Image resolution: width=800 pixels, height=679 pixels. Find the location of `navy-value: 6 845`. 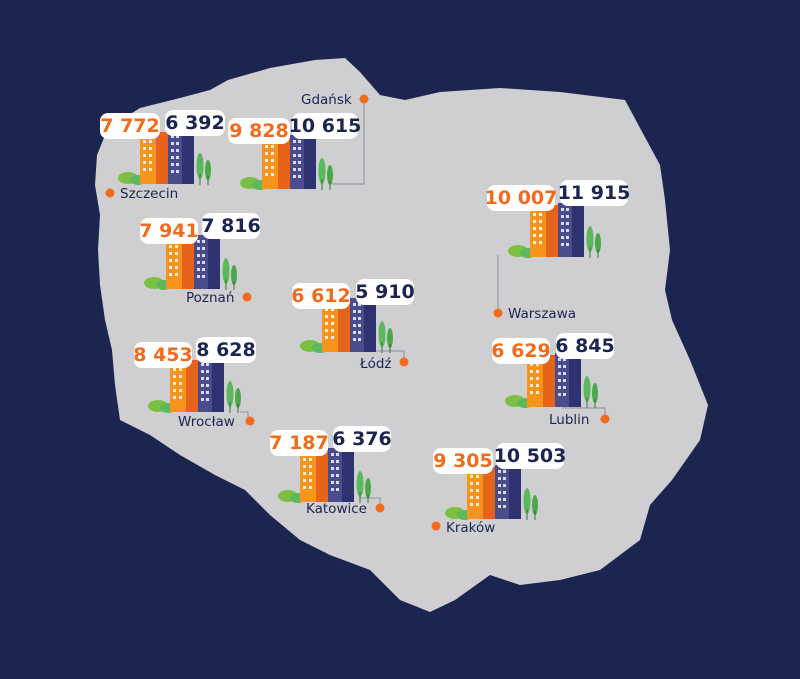

navy-value: 6 845 is located at coordinates (585, 346).